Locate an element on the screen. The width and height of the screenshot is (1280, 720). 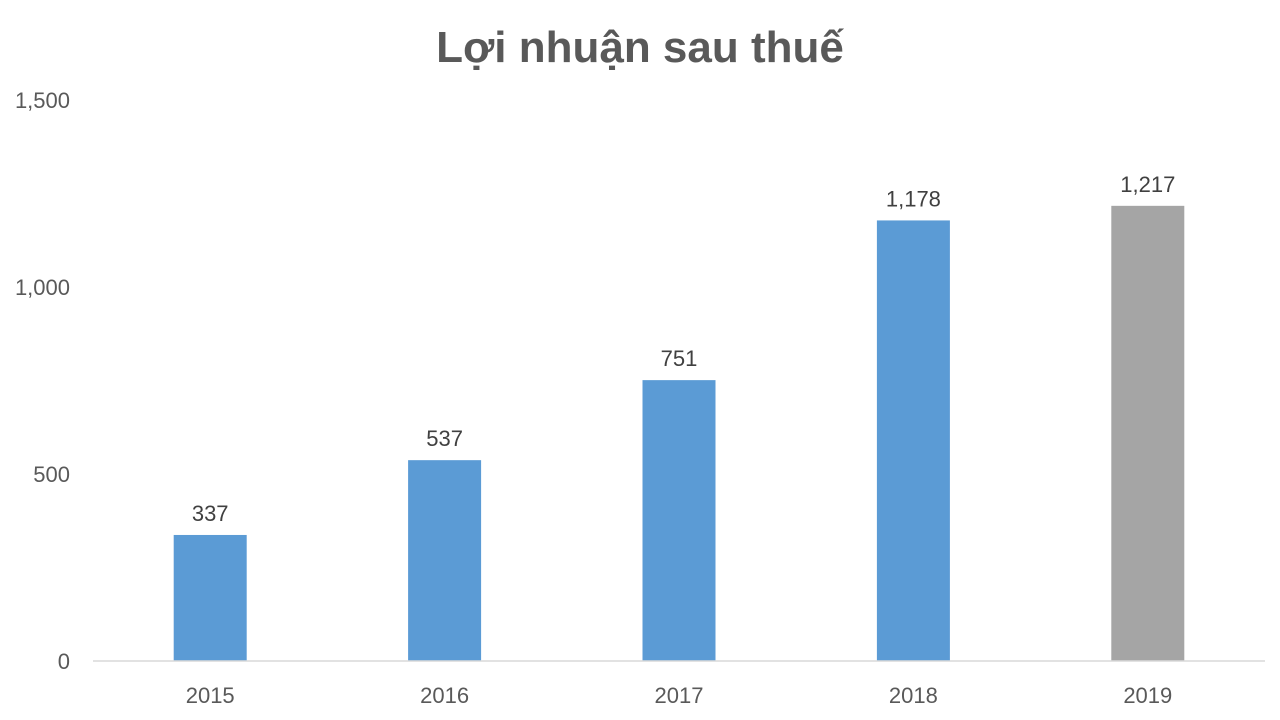
x-tick-label: 2016 is located at coordinates (444, 695).